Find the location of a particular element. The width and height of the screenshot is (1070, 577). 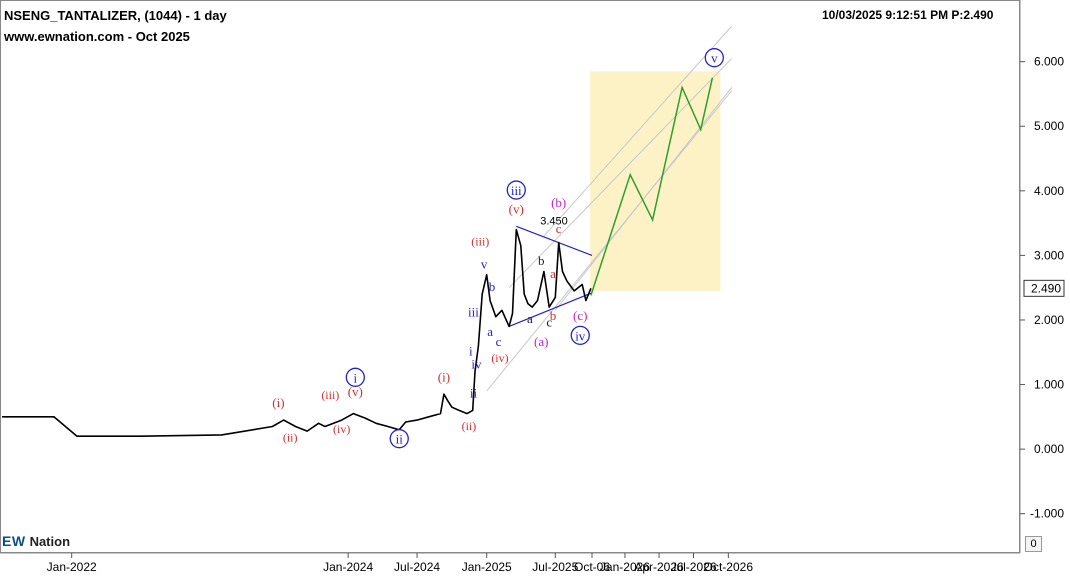

chart-site-subtitle: www.ewnation.com - Oct 2025 is located at coordinates (97, 36).